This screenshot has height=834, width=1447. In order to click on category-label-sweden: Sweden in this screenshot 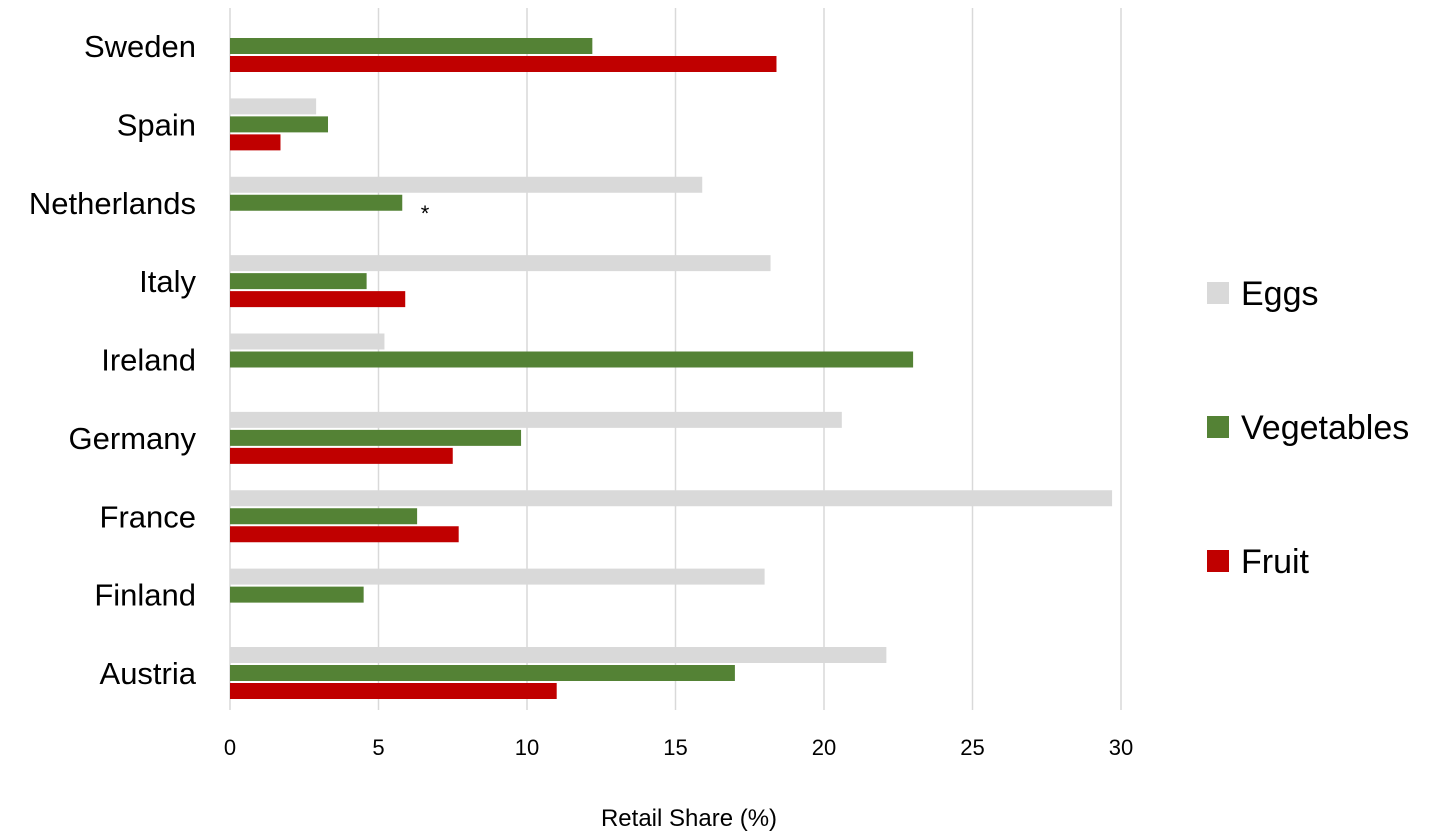, I will do `click(140, 46)`.